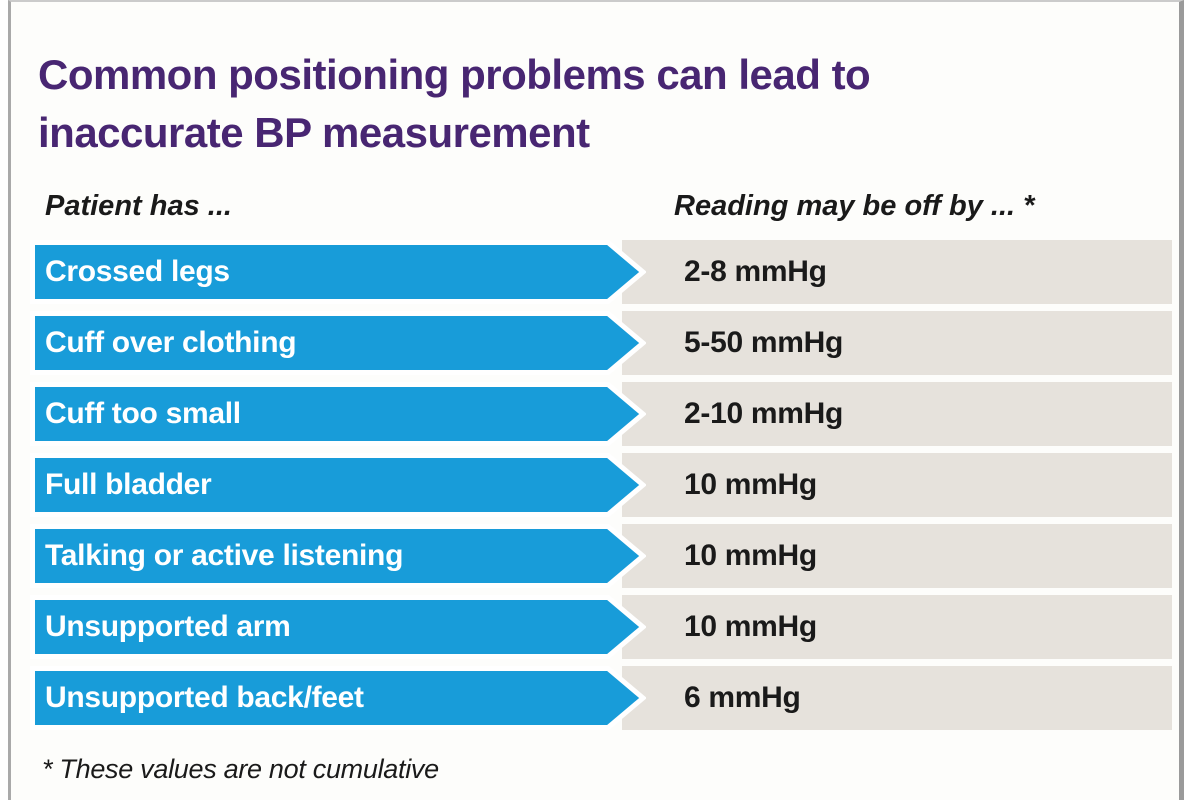  I want to click on column-header-reading-off-by: Reading may be off by ... *, so click(854, 206).